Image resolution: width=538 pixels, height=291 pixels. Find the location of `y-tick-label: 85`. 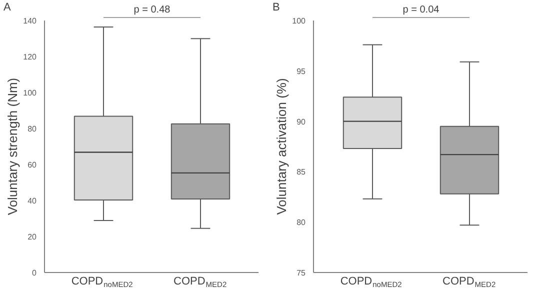

y-tick-label: 85 is located at coordinates (301, 172).